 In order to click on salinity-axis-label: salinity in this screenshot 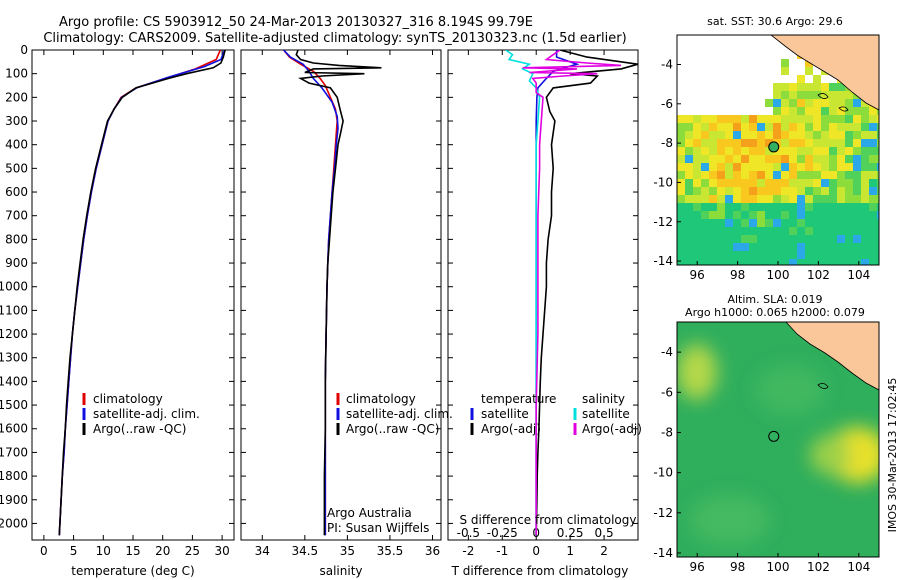, I will do `click(340, 571)`.